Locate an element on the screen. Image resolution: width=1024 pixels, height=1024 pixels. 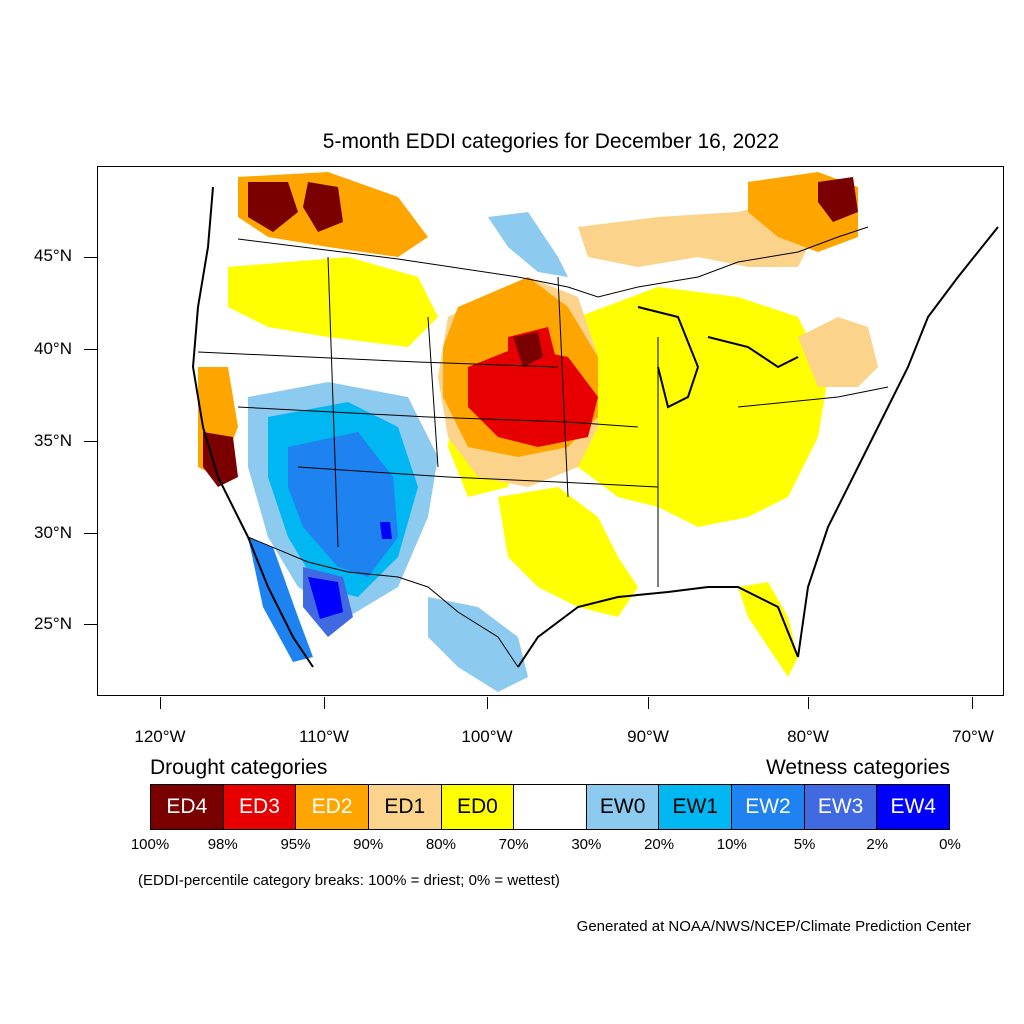
region-ew2-baja is located at coordinates (280, 599).